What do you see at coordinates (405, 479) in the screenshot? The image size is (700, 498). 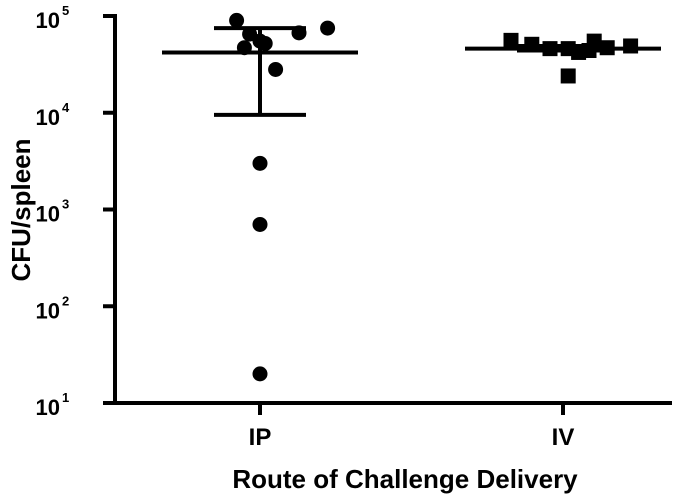 I see `x-axis-title: Route of Challenge Delivery` at bounding box center [405, 479].